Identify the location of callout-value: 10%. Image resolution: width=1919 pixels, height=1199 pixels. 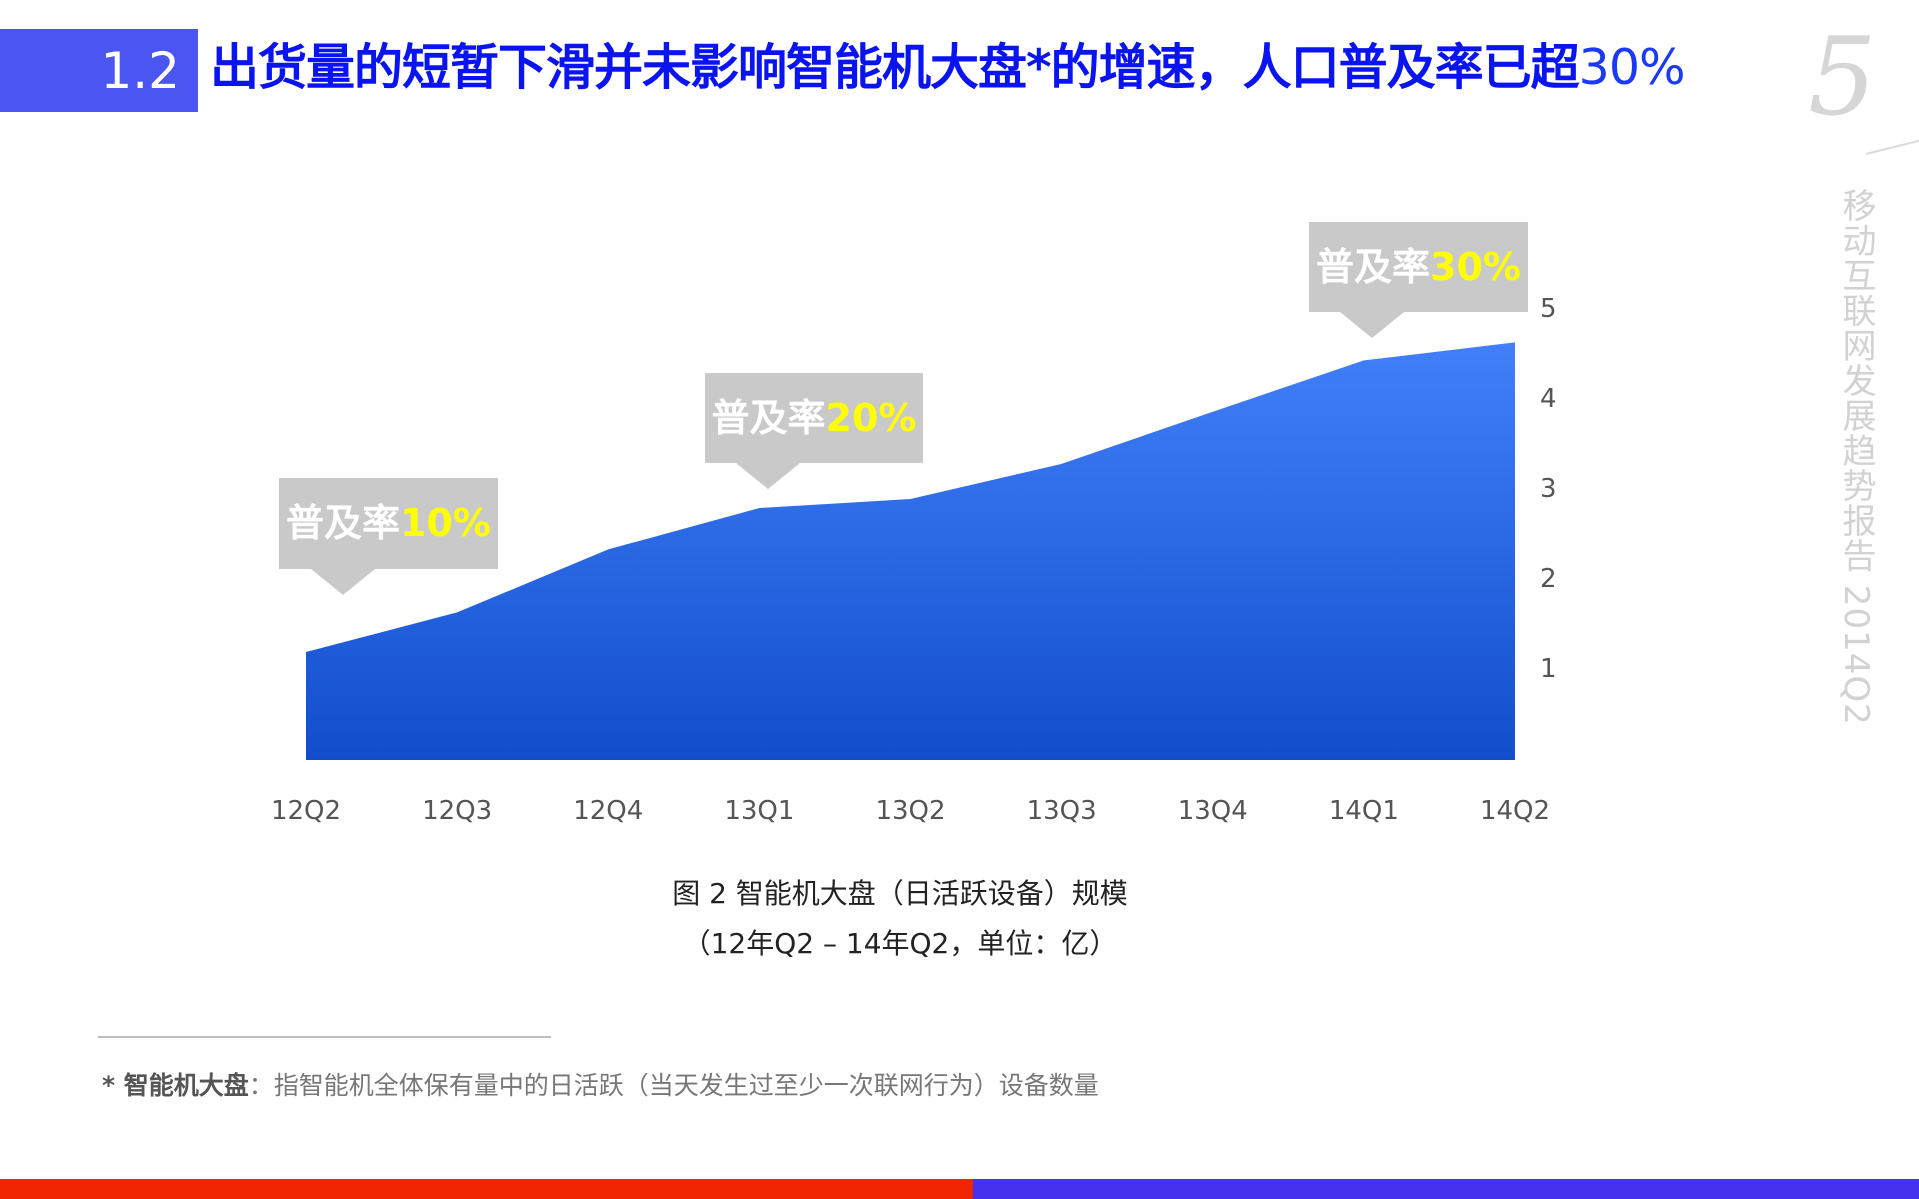
(445, 523).